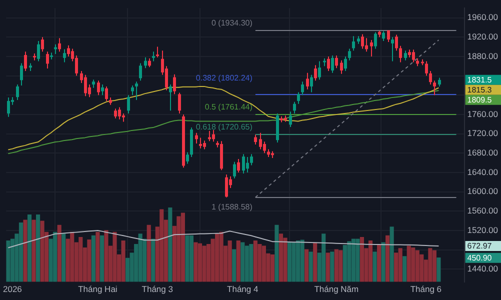  Describe the element at coordinates (336, 289) in the screenshot. I see `x-tick-label: Tháng Năm` at that location.